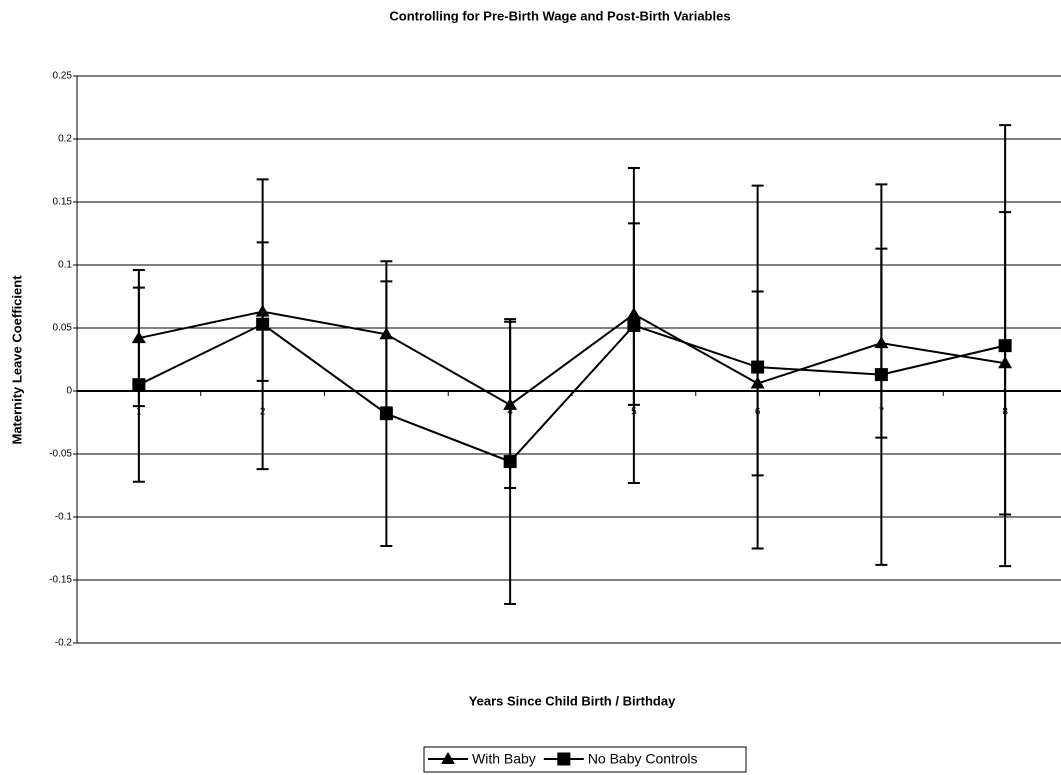 The width and height of the screenshot is (1061, 775). What do you see at coordinates (65, 265) in the screenshot?
I see `y-tick-label: 0.1` at bounding box center [65, 265].